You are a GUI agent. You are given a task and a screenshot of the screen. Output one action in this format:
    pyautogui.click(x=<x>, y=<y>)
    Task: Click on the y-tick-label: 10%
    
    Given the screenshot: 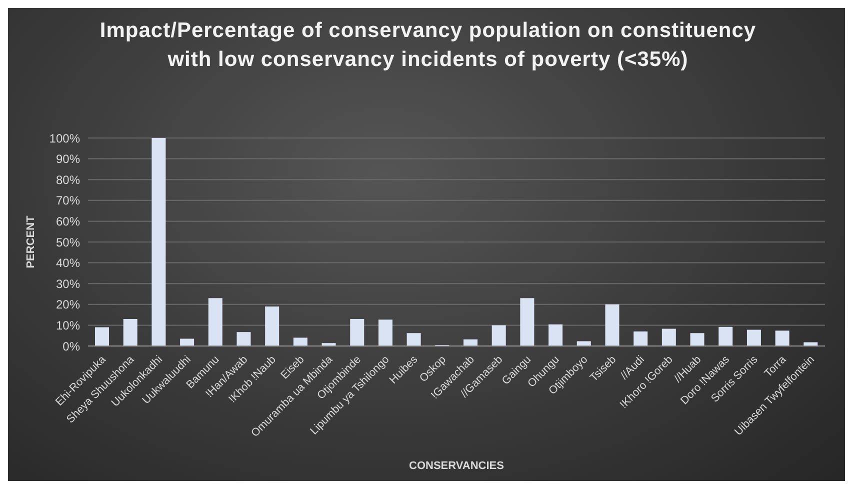 What is the action you would take?
    pyautogui.click(x=68, y=325)
    